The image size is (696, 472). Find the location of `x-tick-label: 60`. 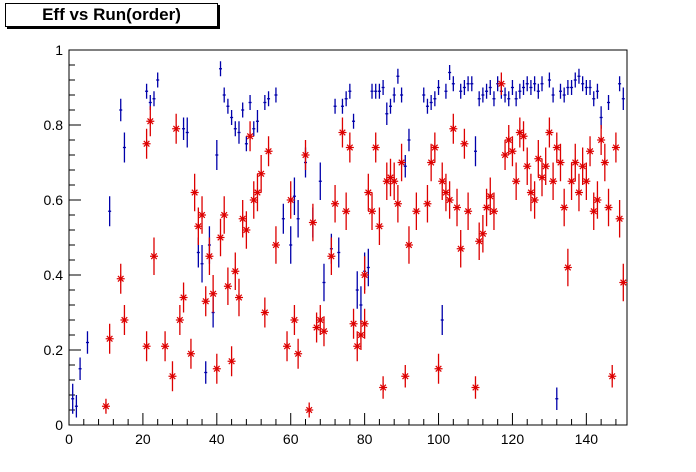

x-tick-label: 60 is located at coordinates (291, 439).